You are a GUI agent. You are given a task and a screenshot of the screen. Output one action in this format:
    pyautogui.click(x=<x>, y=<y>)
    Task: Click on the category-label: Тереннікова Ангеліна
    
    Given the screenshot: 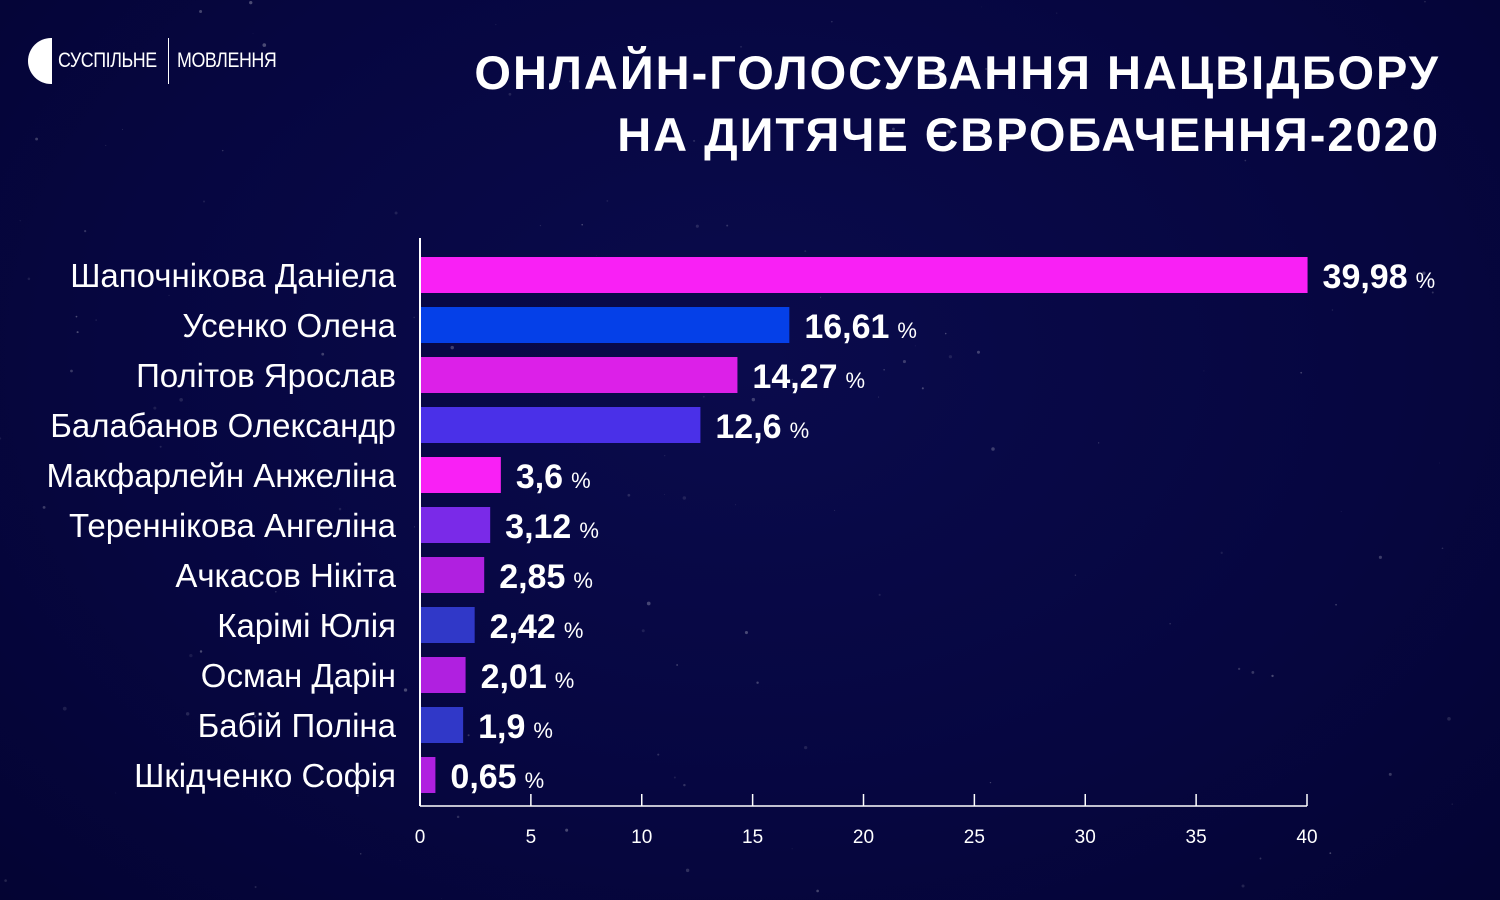 What is the action you would take?
    pyautogui.click(x=233, y=525)
    